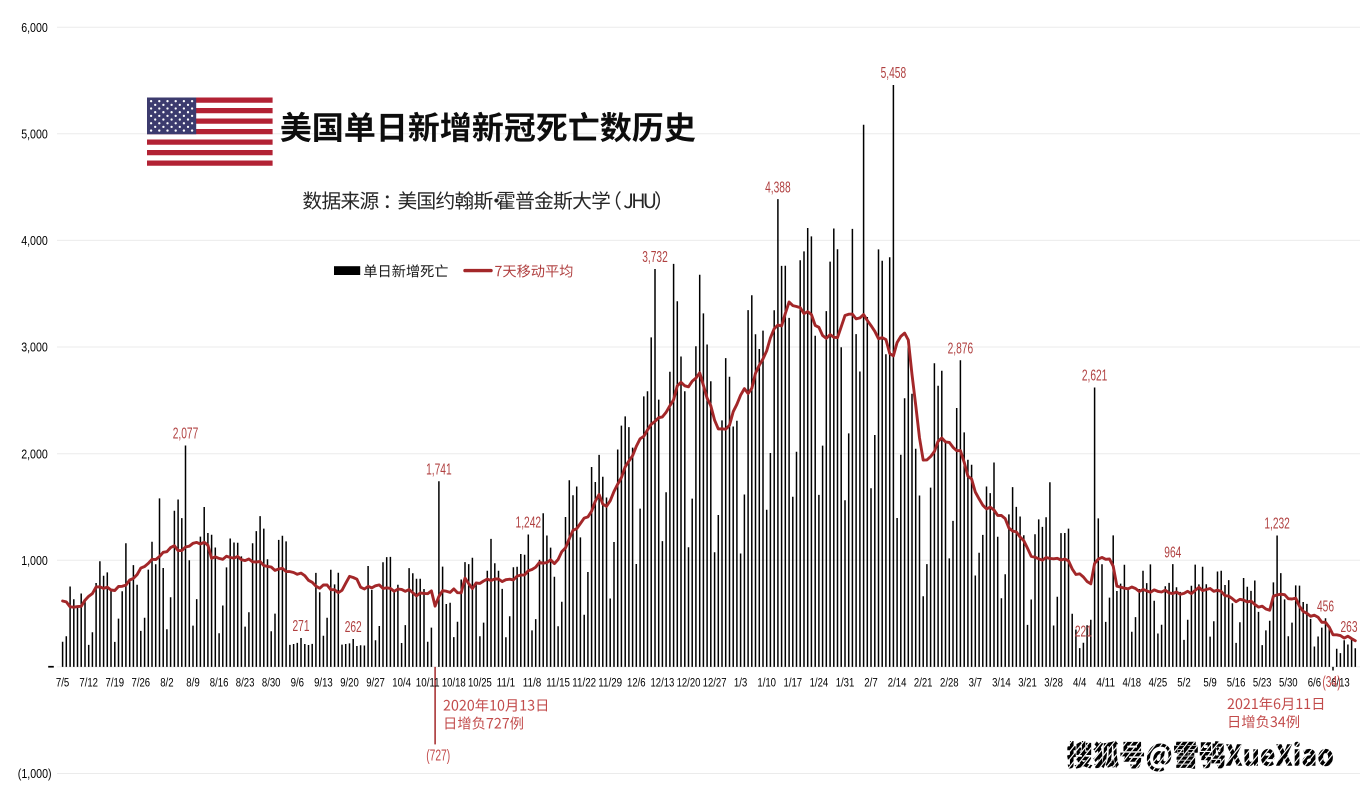 This screenshot has height=791, width=1366. What do you see at coordinates (34, 27) in the screenshot?
I see `svg-text: 6,000` at bounding box center [34, 27].